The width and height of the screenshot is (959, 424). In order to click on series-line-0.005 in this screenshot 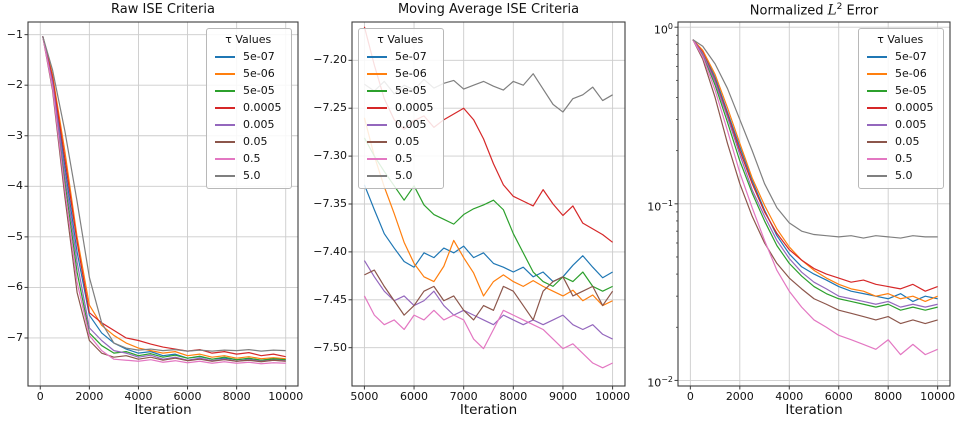, I will do `click(488, 300)`.